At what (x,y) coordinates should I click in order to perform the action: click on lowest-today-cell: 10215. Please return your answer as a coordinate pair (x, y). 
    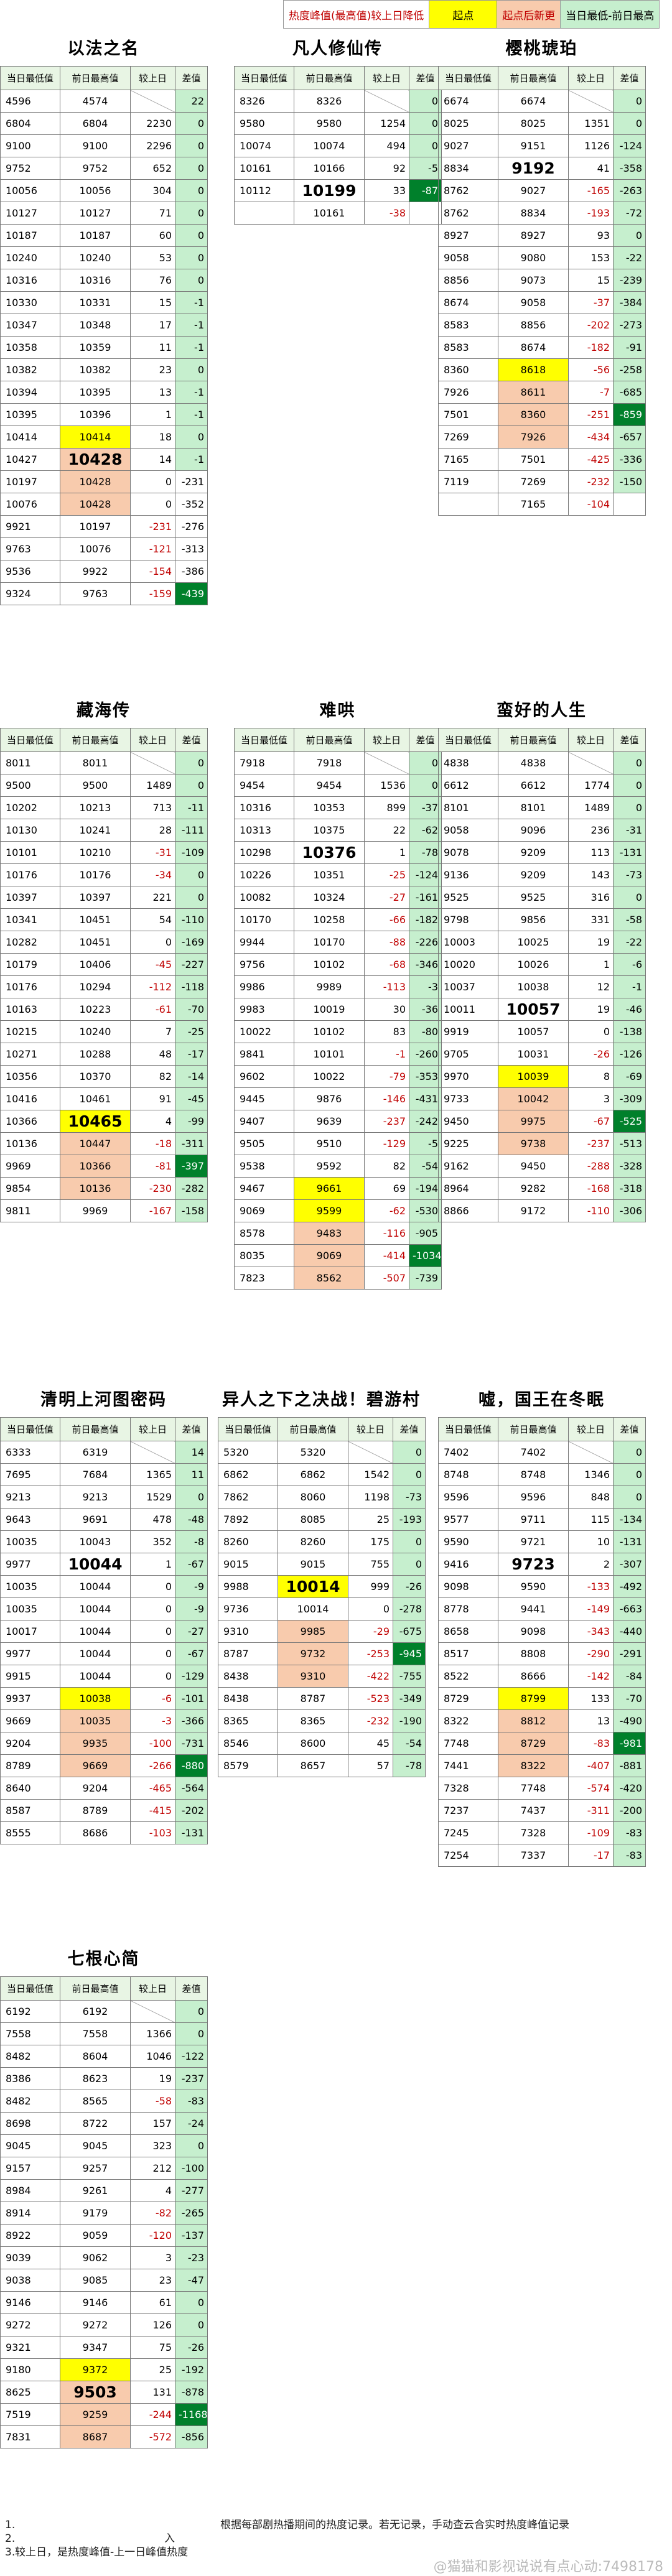
    Looking at the image, I should click on (31, 1032).